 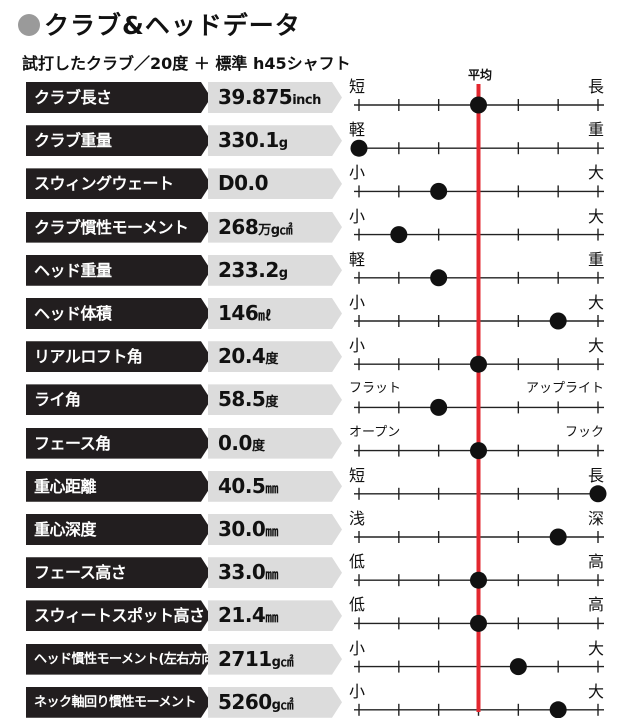 What do you see at coordinates (118, 702) in the screenshot?
I see `row-name: ネック軸回り慣性モーメント` at bounding box center [118, 702].